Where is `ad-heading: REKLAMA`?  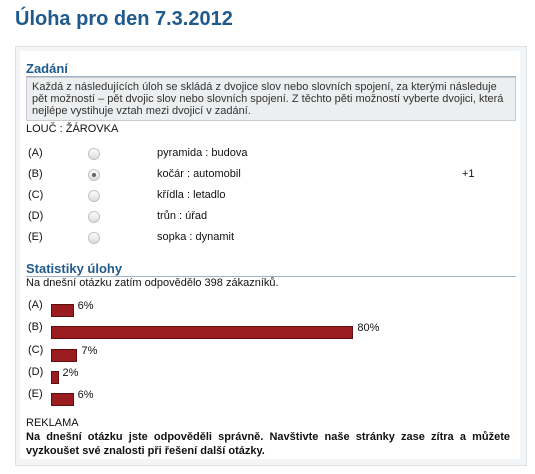 ad-heading: REKLAMA is located at coordinates (52, 423).